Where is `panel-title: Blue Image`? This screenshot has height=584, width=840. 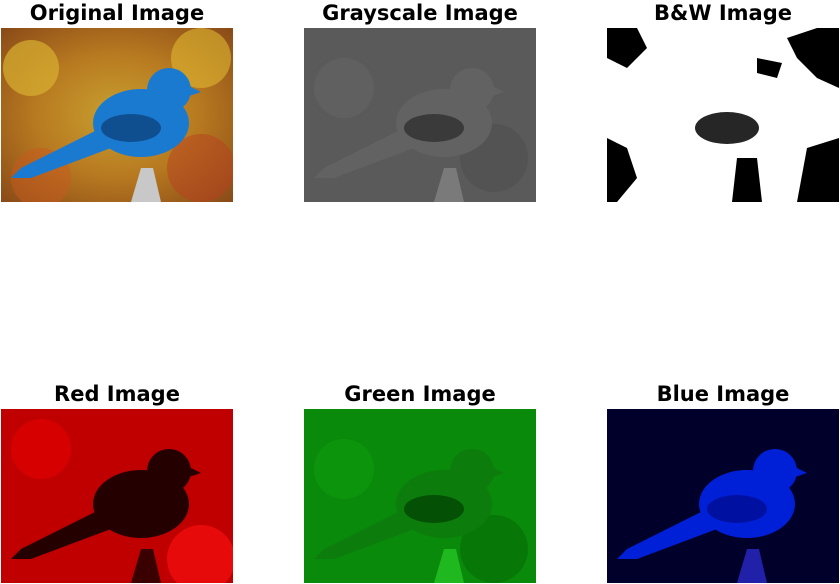 panel-title: Blue Image is located at coordinates (723, 394).